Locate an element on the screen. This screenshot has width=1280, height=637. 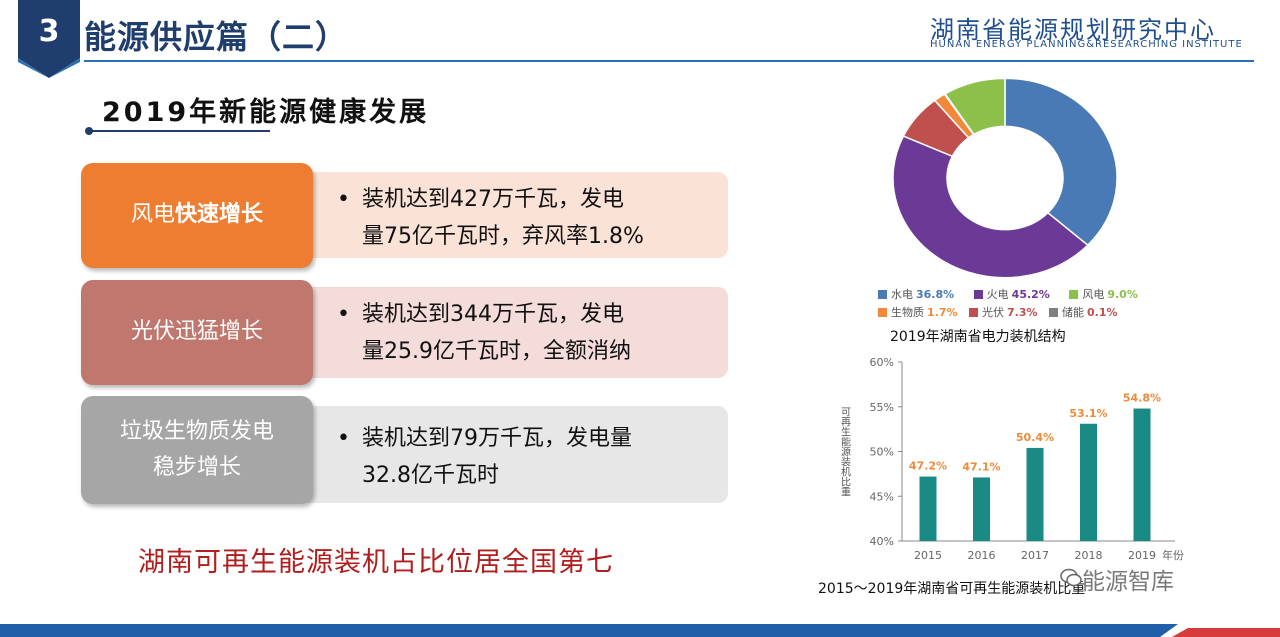
y-tick-label: 40% is located at coordinates (882, 541).